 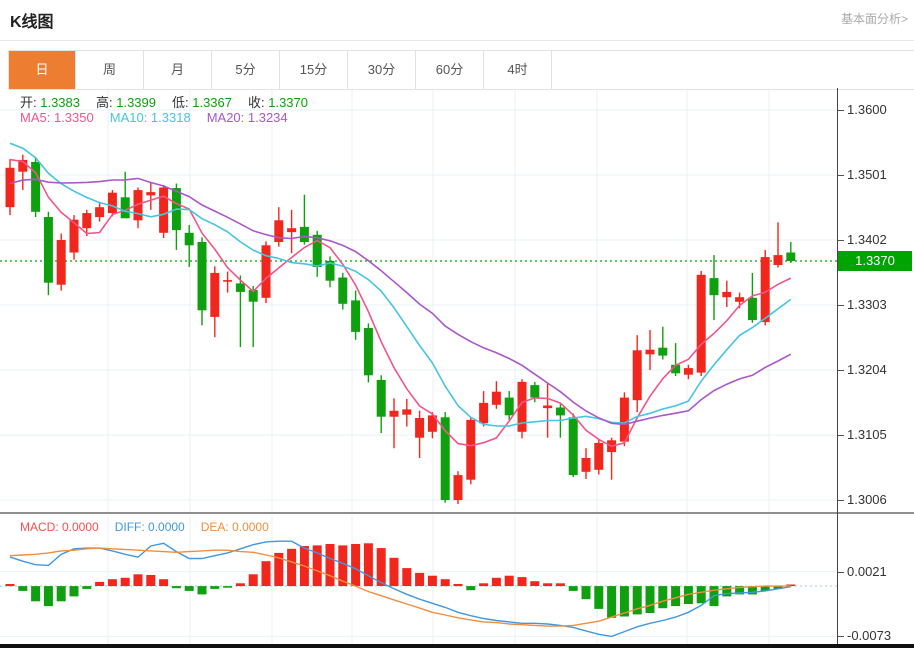 What do you see at coordinates (867, 305) in the screenshot?
I see `price-tick-label: 1.3303` at bounding box center [867, 305].